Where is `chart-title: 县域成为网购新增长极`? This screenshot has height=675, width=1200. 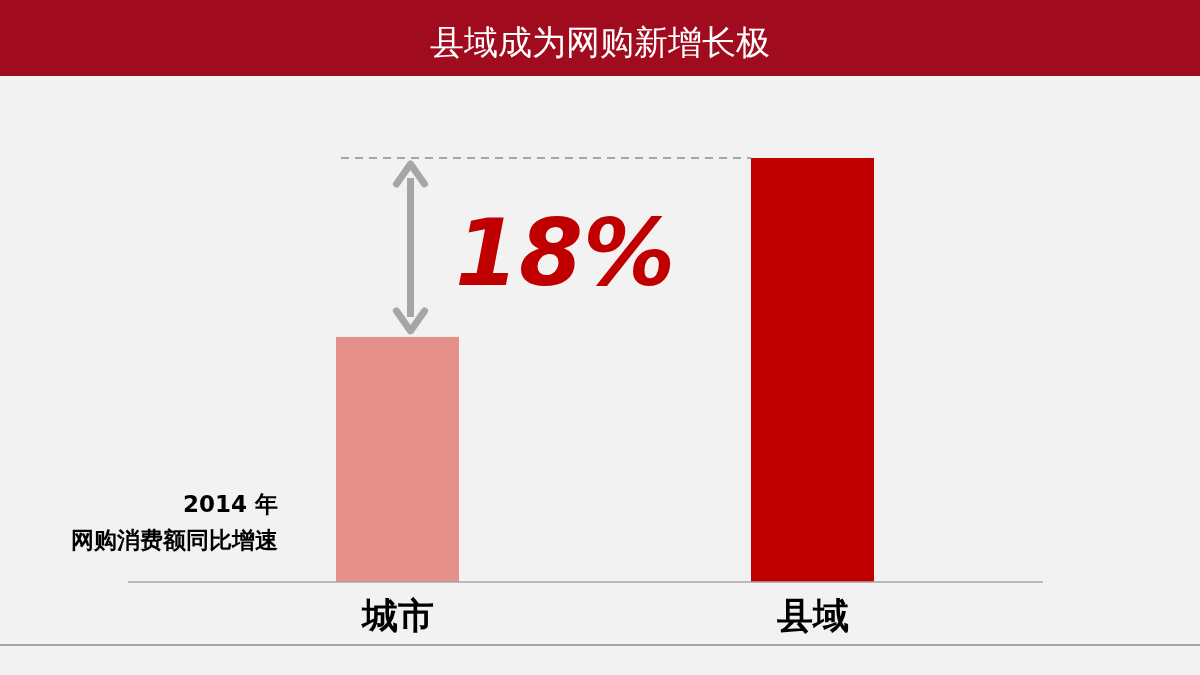
chart-title: 县域成为网购新增长极 is located at coordinates (600, 42).